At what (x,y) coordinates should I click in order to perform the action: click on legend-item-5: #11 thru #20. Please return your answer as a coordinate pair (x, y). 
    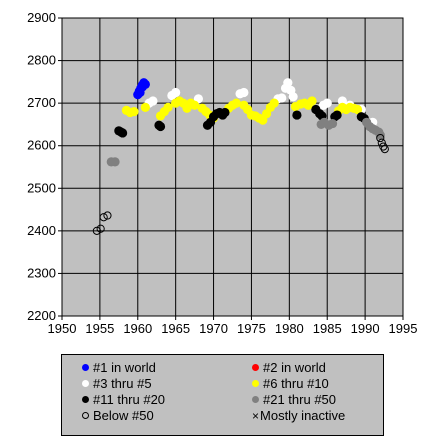
    Looking at the image, I should click on (123, 399).